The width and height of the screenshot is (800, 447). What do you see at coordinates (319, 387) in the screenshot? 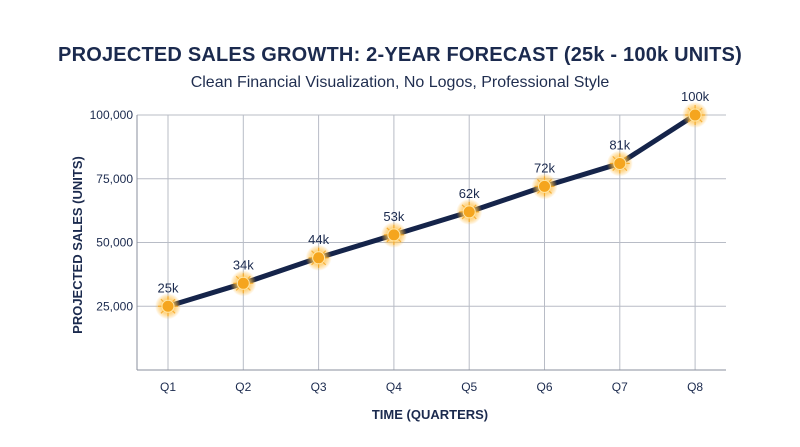
I see `x-tick-label: Q3` at bounding box center [319, 387].